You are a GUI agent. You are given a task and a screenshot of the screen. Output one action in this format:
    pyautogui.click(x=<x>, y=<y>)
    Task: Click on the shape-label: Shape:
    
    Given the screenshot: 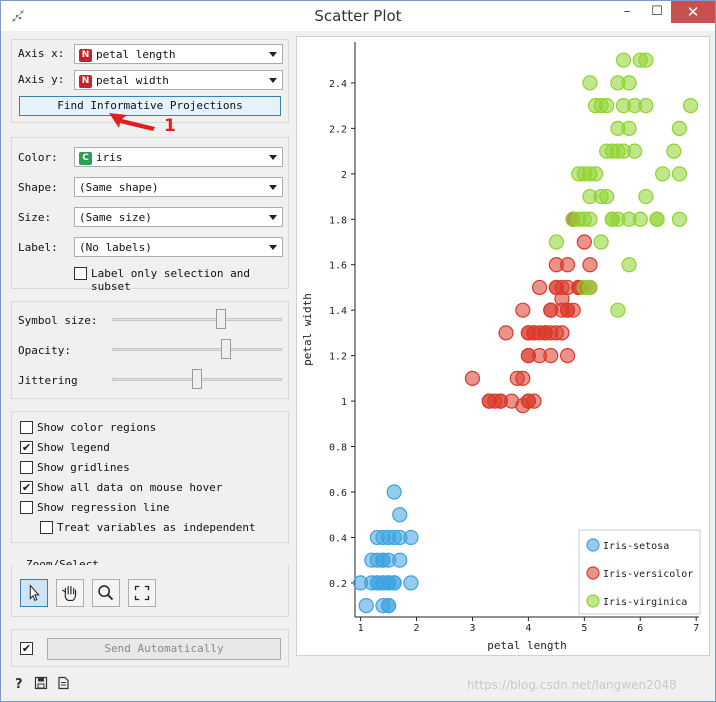 What is the action you would take?
    pyautogui.click(x=38, y=187)
    